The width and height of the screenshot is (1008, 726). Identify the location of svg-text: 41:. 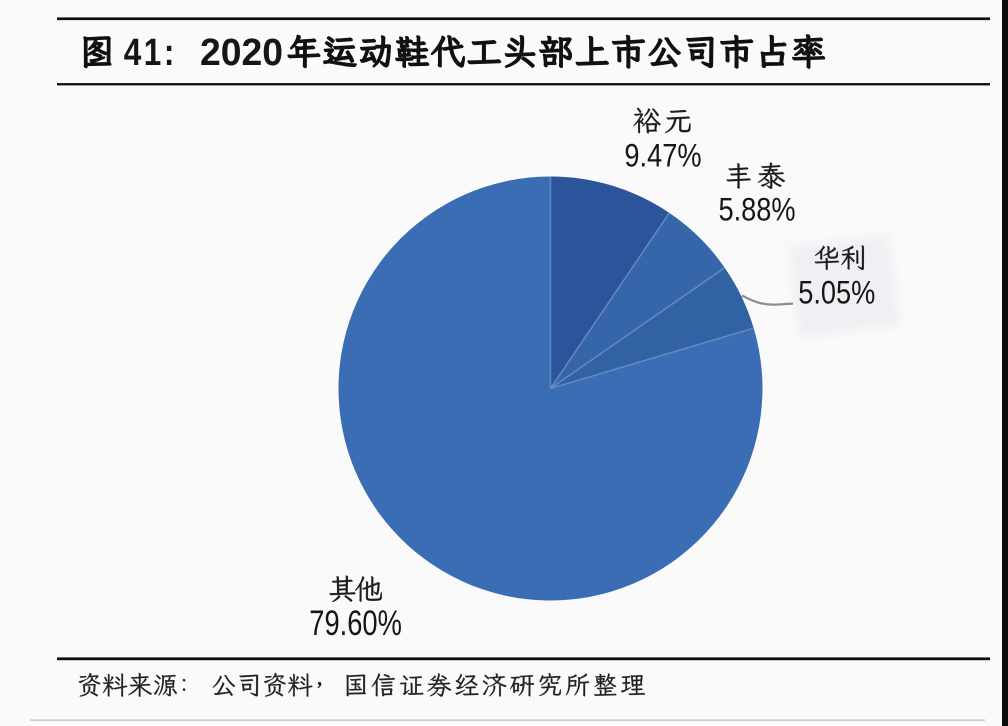
(150, 52).